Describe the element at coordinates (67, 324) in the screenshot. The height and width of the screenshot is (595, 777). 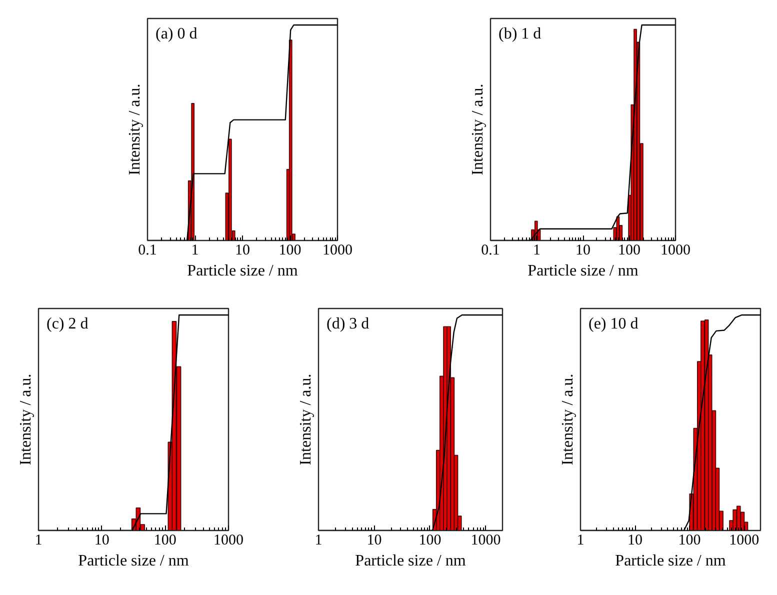
I see `chart-title: (c) 2 d` at that location.